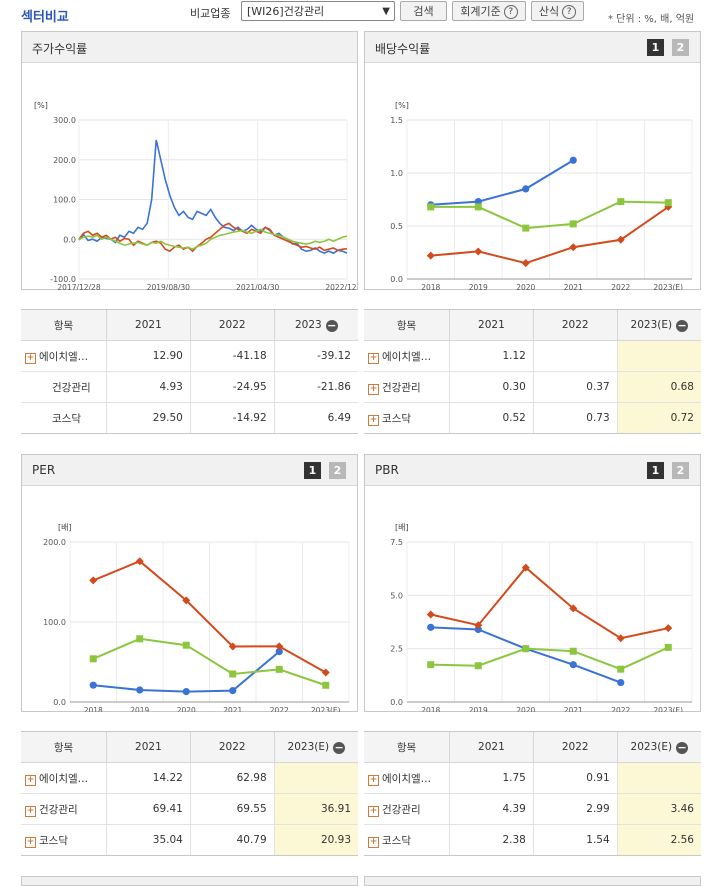 This screenshot has height=886, width=717. What do you see at coordinates (189, 470) in the screenshot?
I see `panel-header: PER 1 2` at bounding box center [189, 470].